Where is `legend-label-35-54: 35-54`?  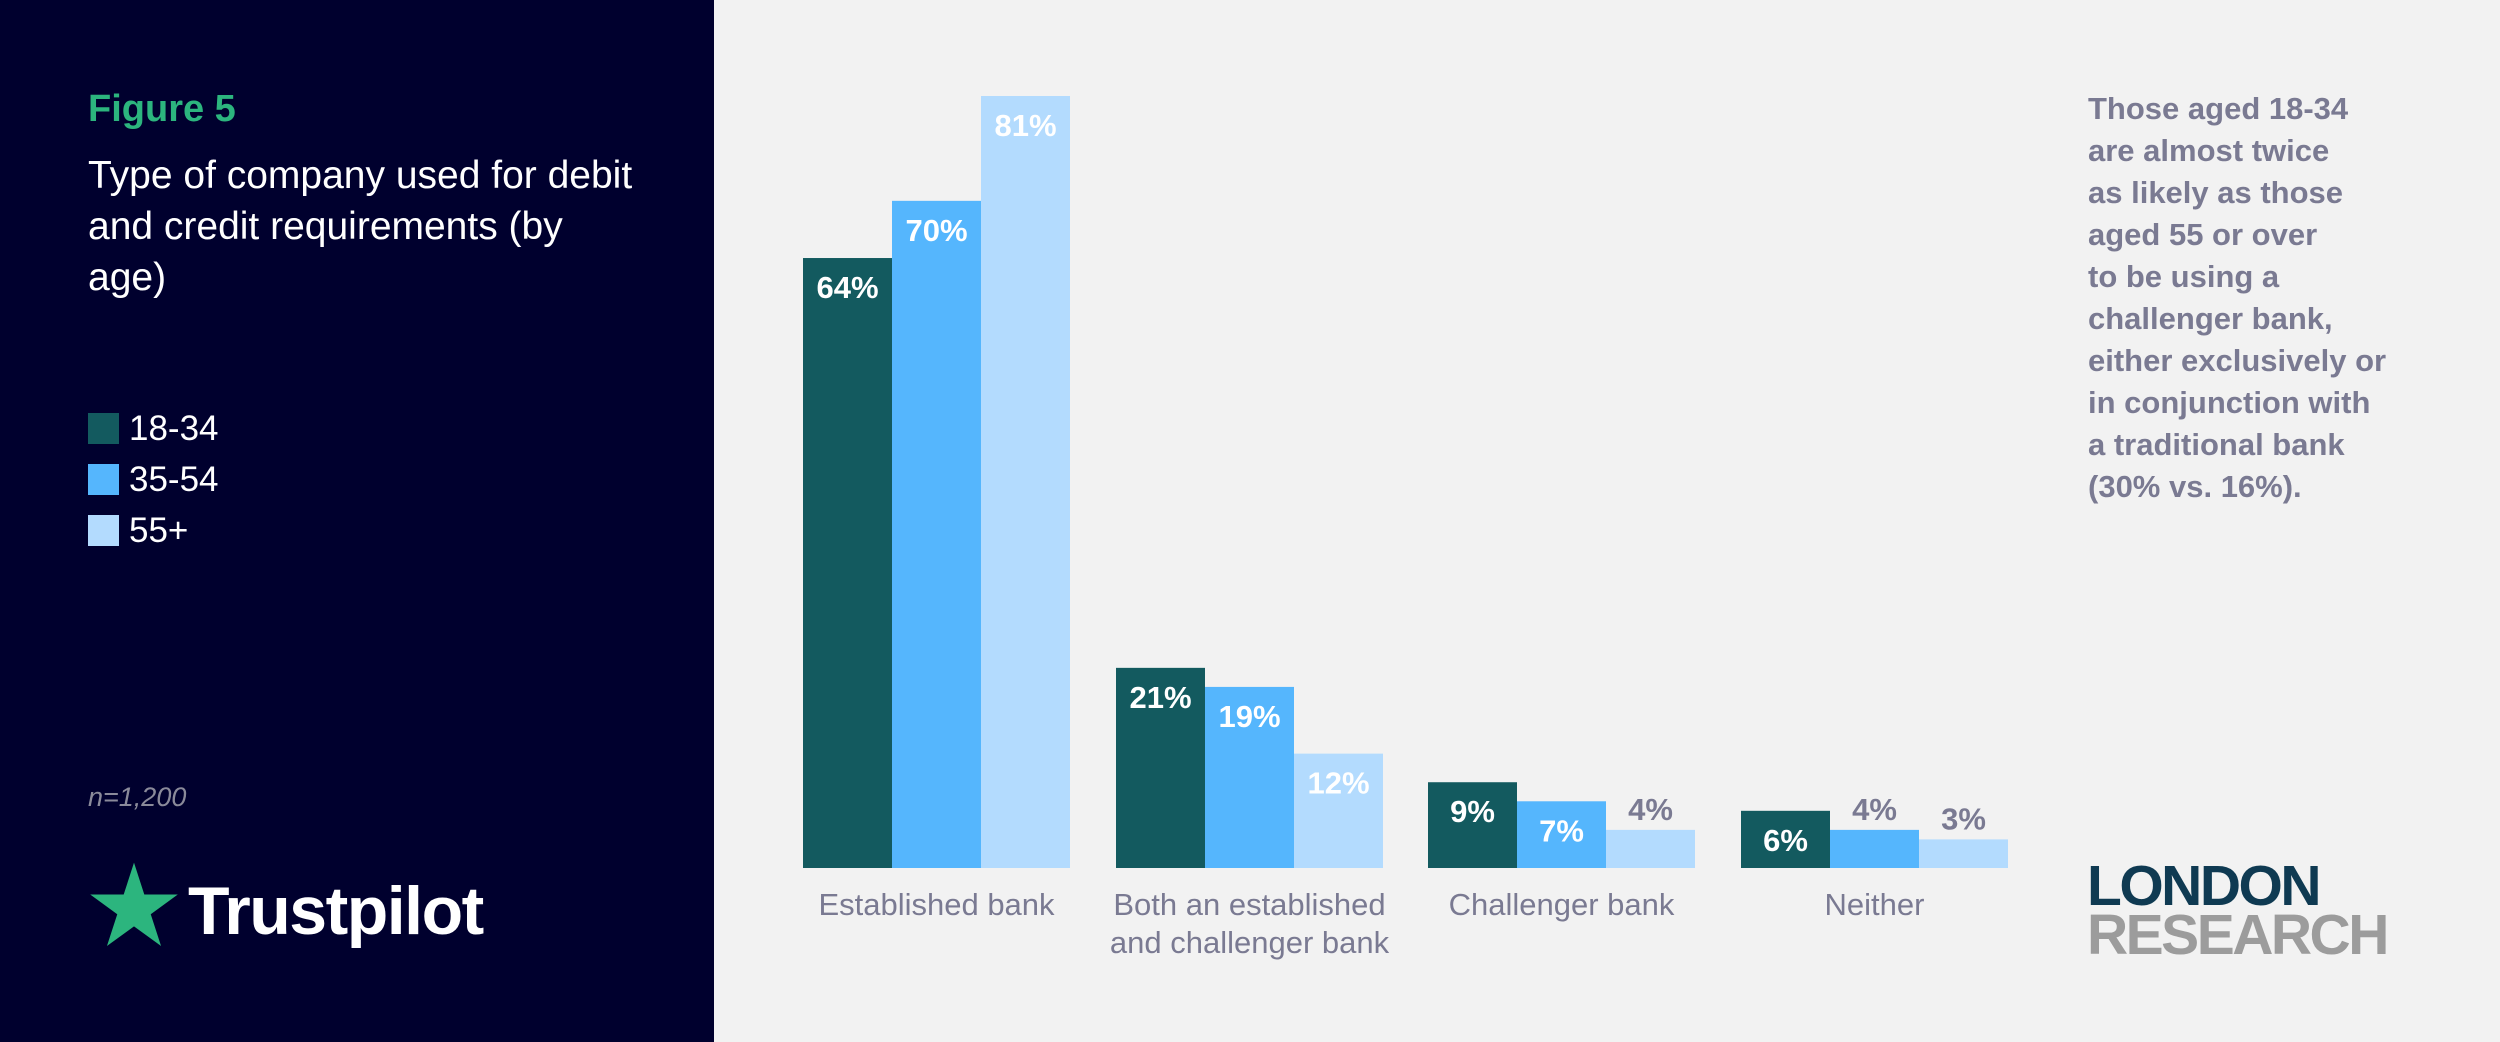
legend-label-35-54: 35-54 is located at coordinates (174, 479).